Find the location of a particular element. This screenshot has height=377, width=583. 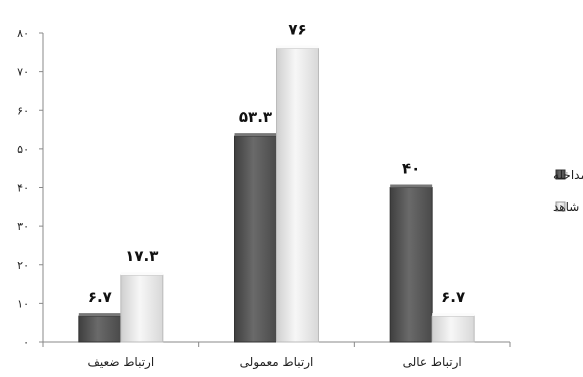

y-tick-label: ۵۰ is located at coordinates (23, 149).